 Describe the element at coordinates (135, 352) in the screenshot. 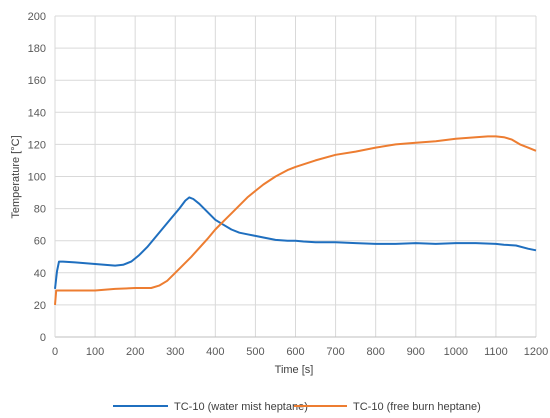

I see `x-tick-label: 200` at that location.